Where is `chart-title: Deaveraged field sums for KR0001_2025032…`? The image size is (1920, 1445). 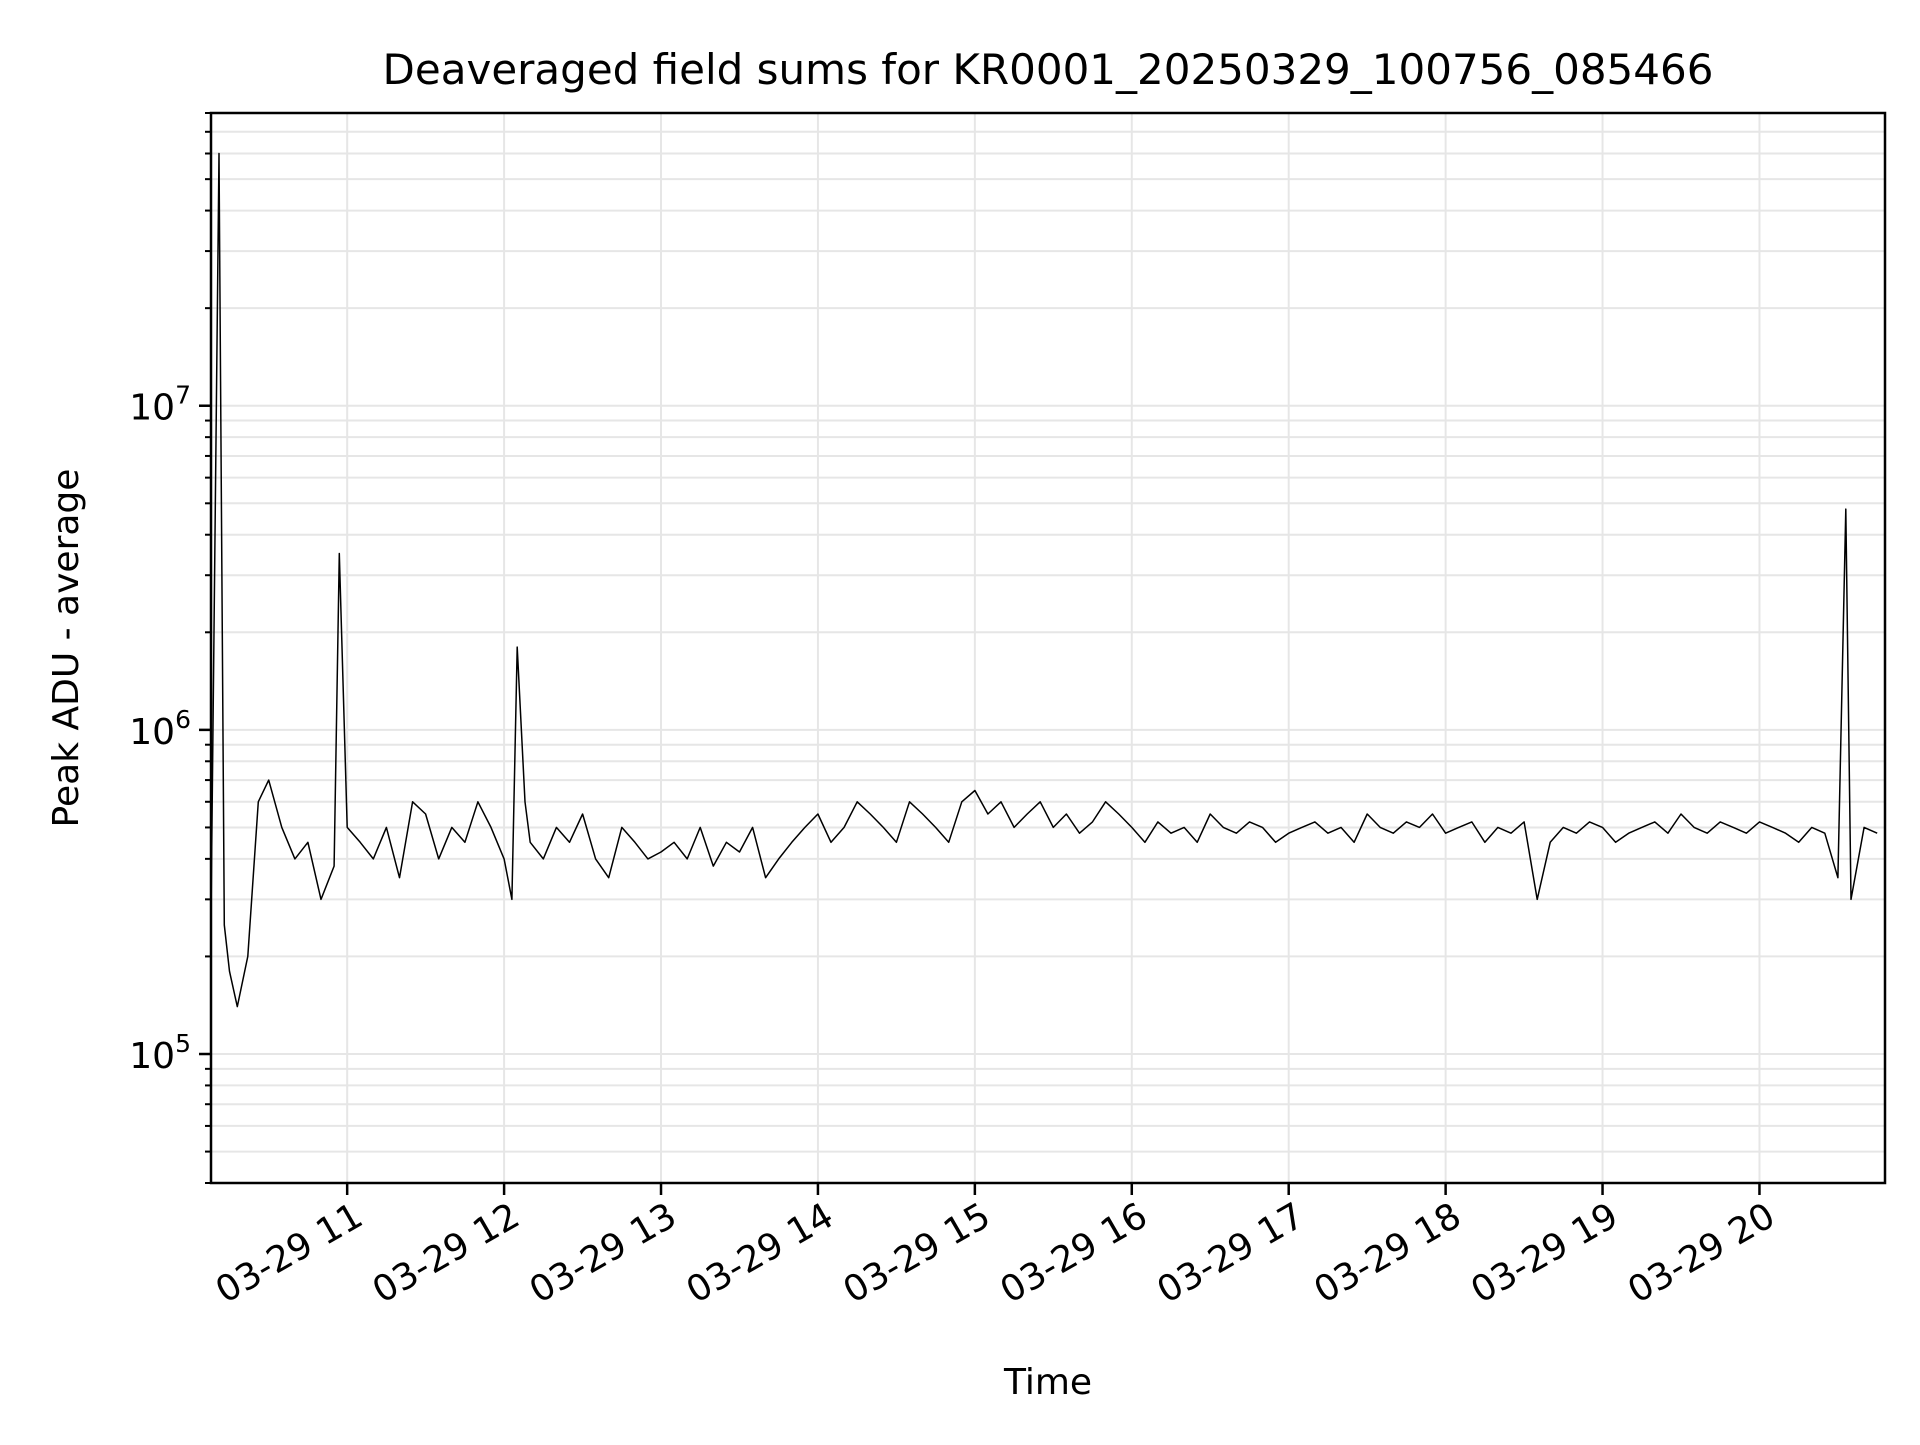 chart-title: Deaveraged field sums for KR0001_2025032… is located at coordinates (1048, 69).